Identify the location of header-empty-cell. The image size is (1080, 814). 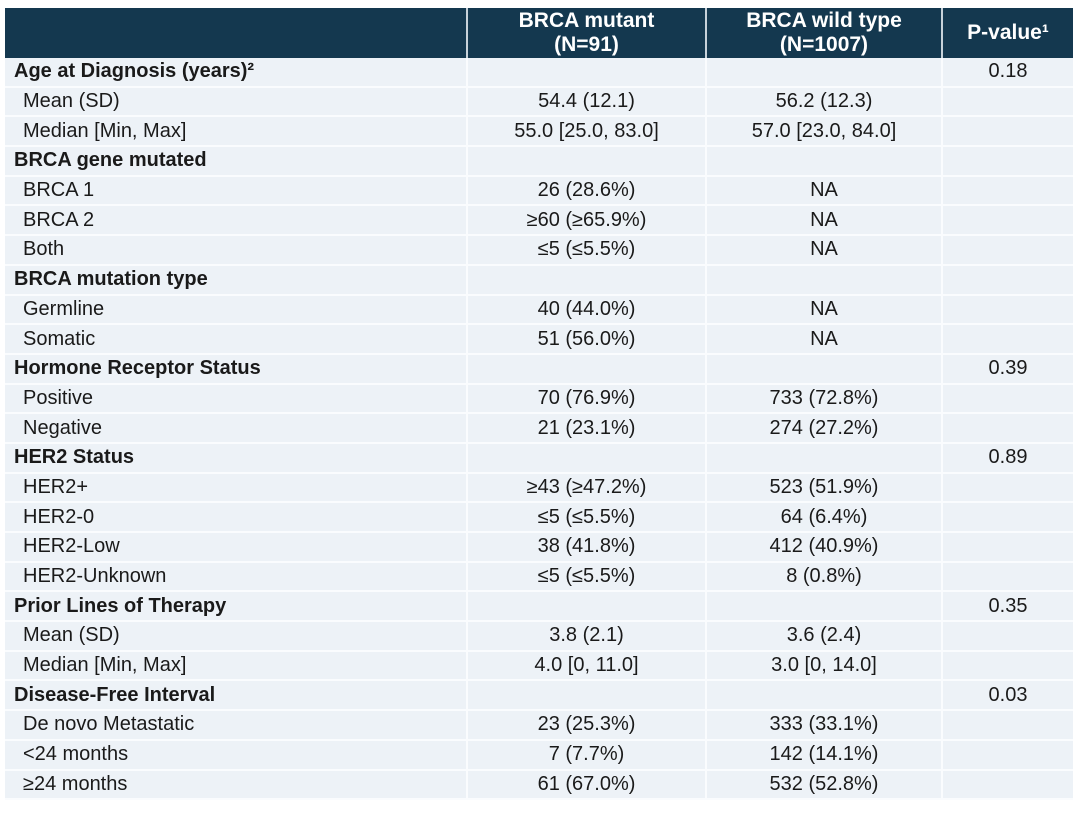
(236, 33).